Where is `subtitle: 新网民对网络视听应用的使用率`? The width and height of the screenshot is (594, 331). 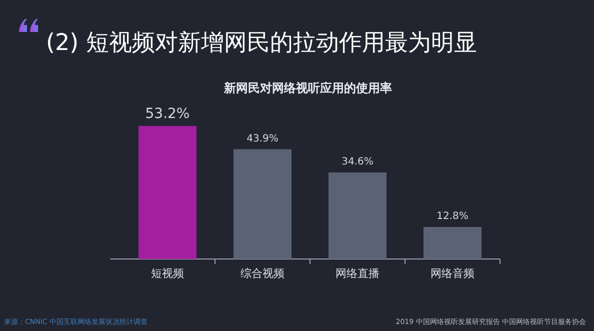 subtitle: 新网民对网络视听应用的使用率 is located at coordinates (308, 88).